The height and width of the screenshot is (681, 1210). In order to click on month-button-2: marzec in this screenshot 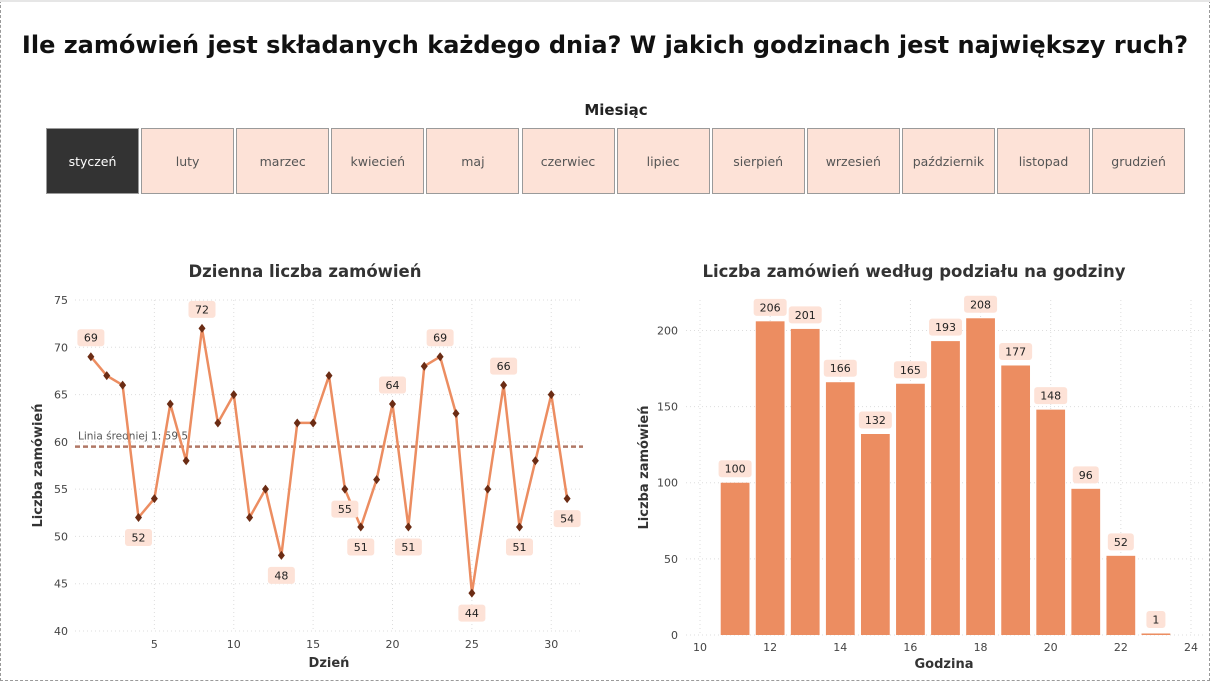, I will do `click(283, 161)`.